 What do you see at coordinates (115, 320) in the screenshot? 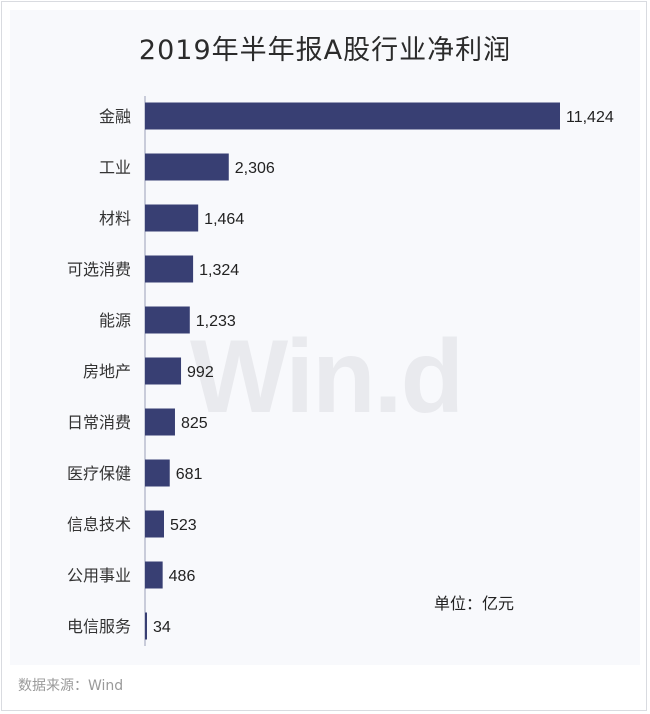
I see `category-tick-label: 能源` at bounding box center [115, 320].